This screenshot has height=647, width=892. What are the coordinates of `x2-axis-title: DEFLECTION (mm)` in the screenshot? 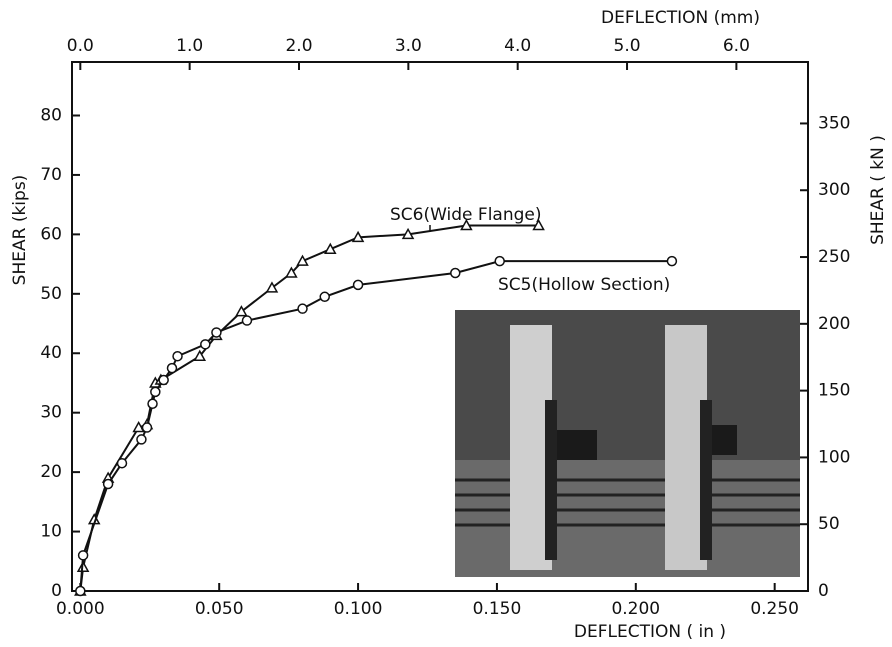 It's located at (680, 18).